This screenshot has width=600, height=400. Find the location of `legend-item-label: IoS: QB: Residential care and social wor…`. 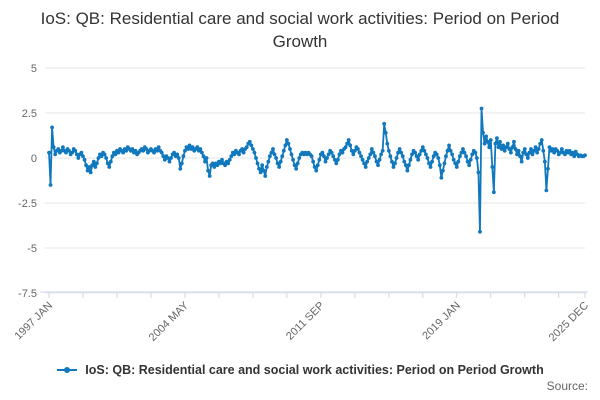

legend-item-label: IoS: QB: Residential care and social wor… is located at coordinates (314, 370).